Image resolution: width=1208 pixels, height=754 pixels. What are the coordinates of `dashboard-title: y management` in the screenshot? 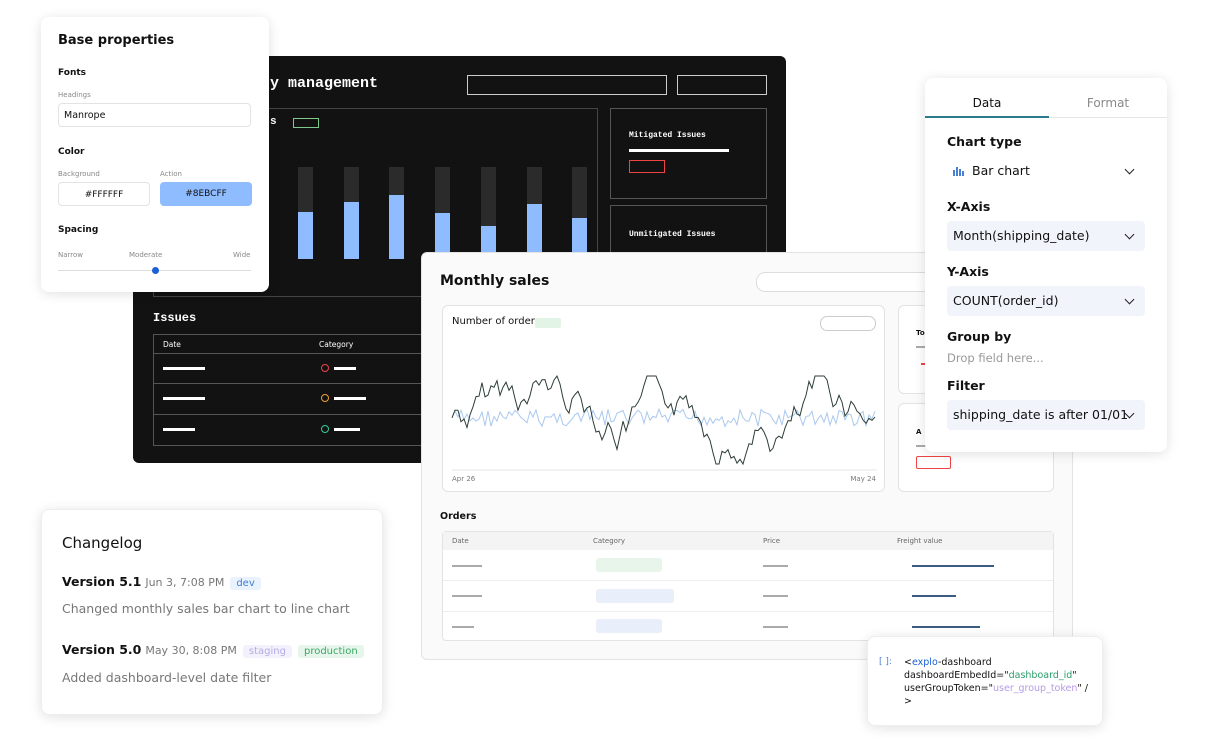 It's located at (324, 83).